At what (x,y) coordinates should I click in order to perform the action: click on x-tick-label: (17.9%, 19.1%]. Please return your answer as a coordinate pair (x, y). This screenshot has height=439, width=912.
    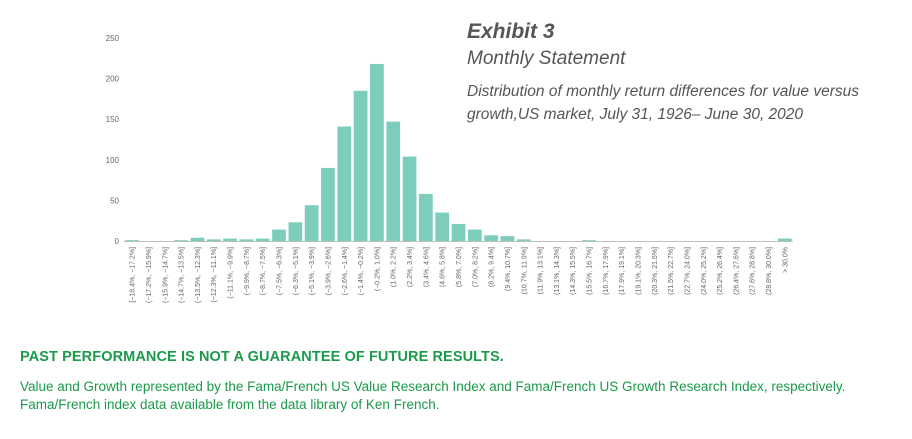
    Looking at the image, I should click on (622, 271).